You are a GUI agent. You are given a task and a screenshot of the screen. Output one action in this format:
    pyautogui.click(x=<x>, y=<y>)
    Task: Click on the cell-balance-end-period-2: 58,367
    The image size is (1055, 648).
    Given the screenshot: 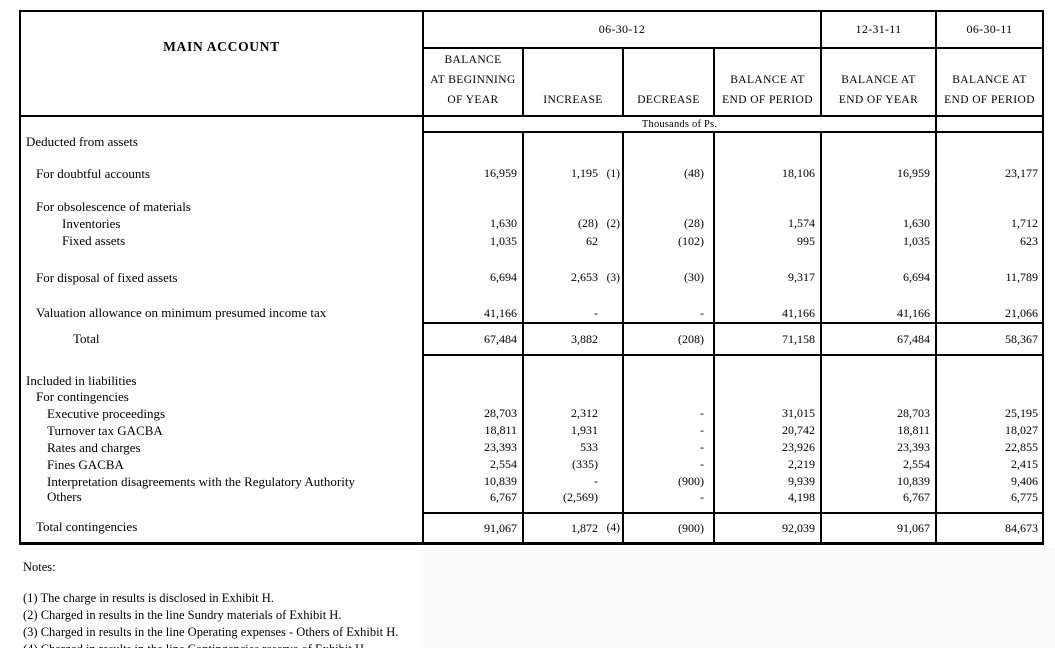 What is the action you would take?
    pyautogui.click(x=988, y=339)
    